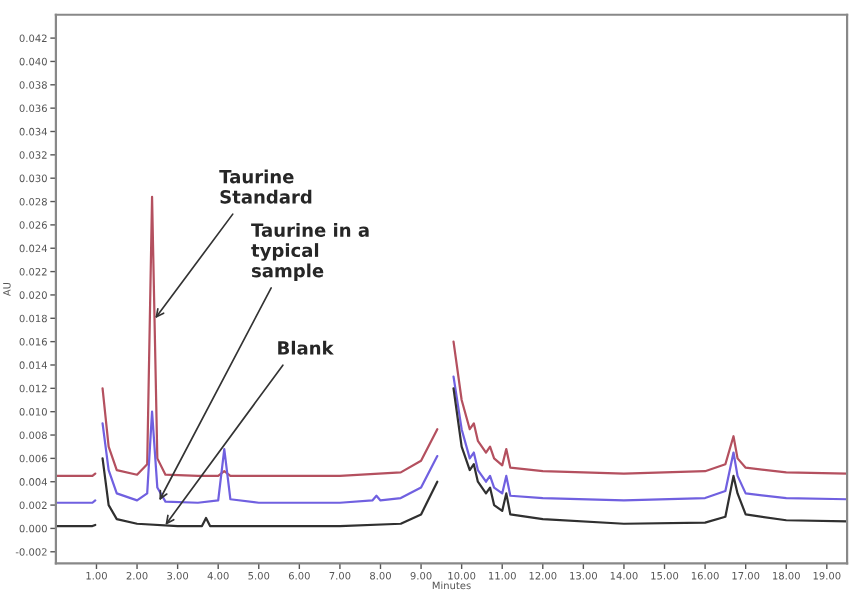  I want to click on annotation: Taurine Standard, so click(265, 186).